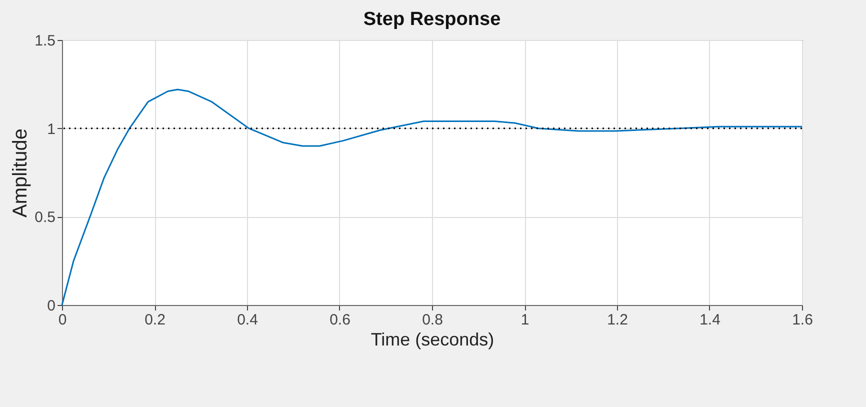 This screenshot has width=866, height=407. Describe the element at coordinates (45, 217) in the screenshot. I see `y-tick-label: 0.5` at that location.